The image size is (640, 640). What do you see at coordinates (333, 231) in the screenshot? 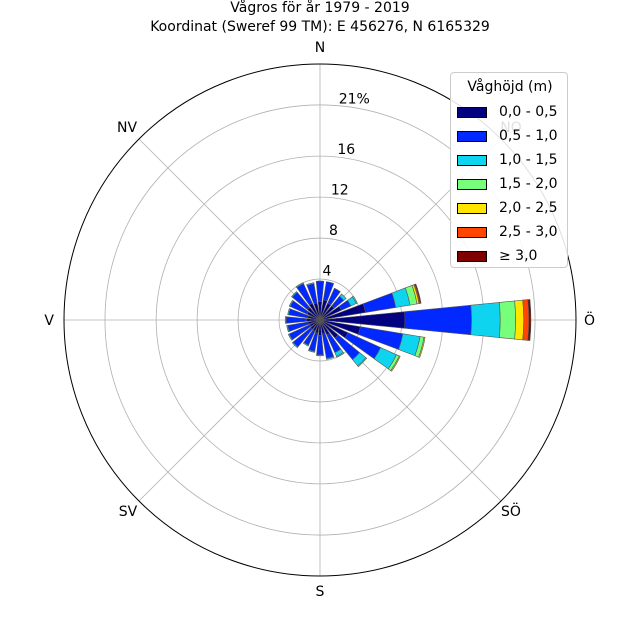
I see `radial-tick-label: 8` at bounding box center [333, 231].